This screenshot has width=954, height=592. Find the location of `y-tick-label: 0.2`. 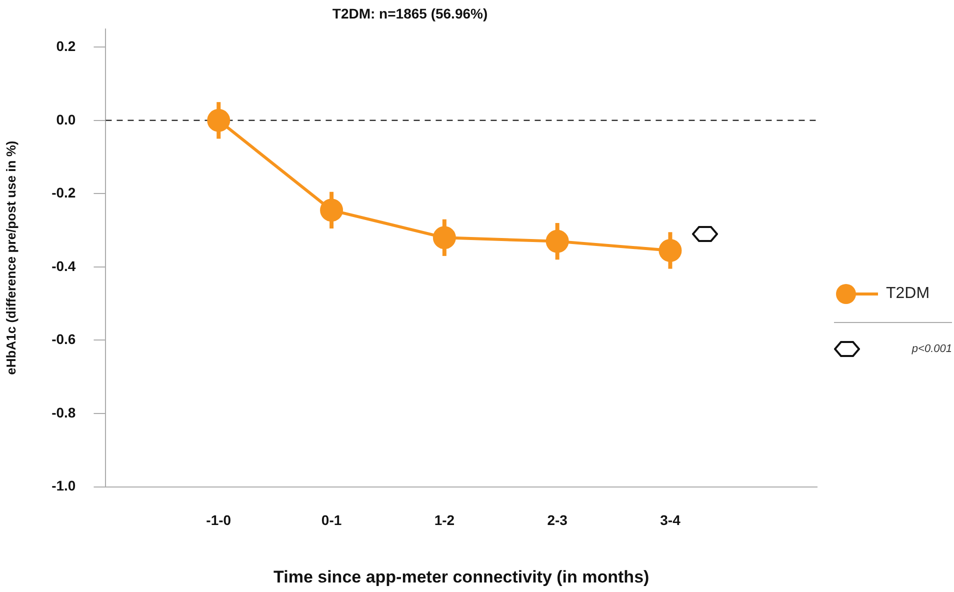

y-tick-label: 0.2 is located at coordinates (66, 46).